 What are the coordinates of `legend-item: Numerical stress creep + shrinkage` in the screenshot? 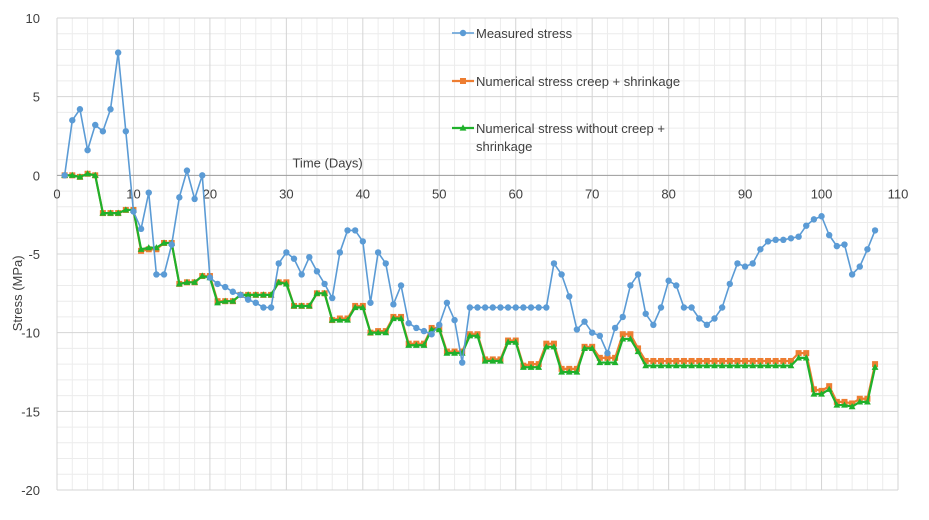 It's located at (566, 81).